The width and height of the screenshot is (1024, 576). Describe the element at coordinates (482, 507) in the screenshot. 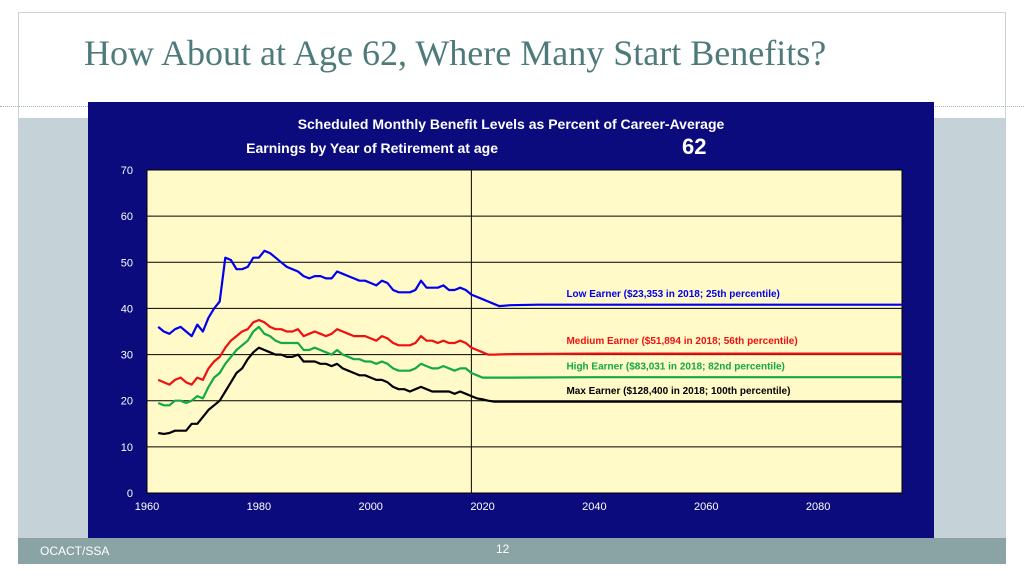

I see `x-tick-label: 2020` at that location.